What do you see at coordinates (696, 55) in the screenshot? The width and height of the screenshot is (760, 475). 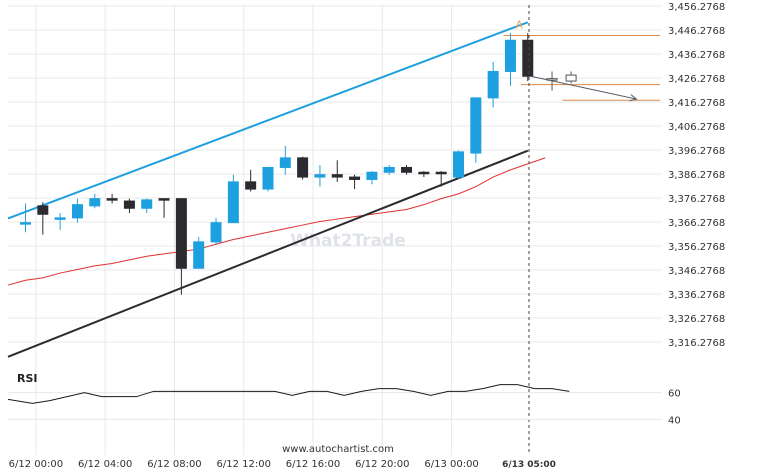 I see `price-tick-label: 3,436.2768` at bounding box center [696, 55].